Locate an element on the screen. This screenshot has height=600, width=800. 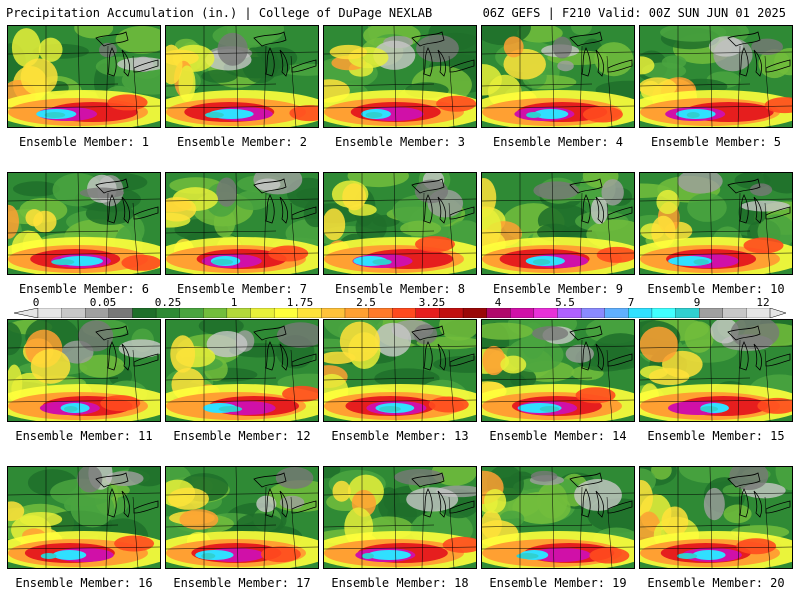
ensemble-member-label: Ensemble Member: 15 is located at coordinates (716, 436).